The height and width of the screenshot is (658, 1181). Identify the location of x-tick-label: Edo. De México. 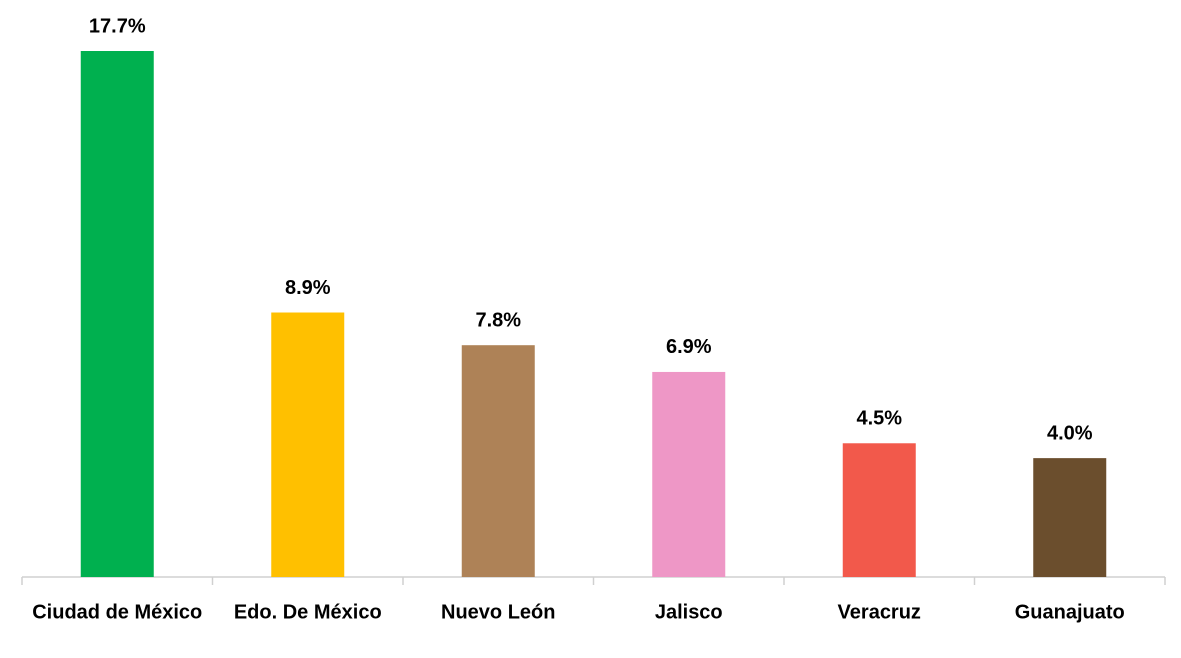
(308, 612).